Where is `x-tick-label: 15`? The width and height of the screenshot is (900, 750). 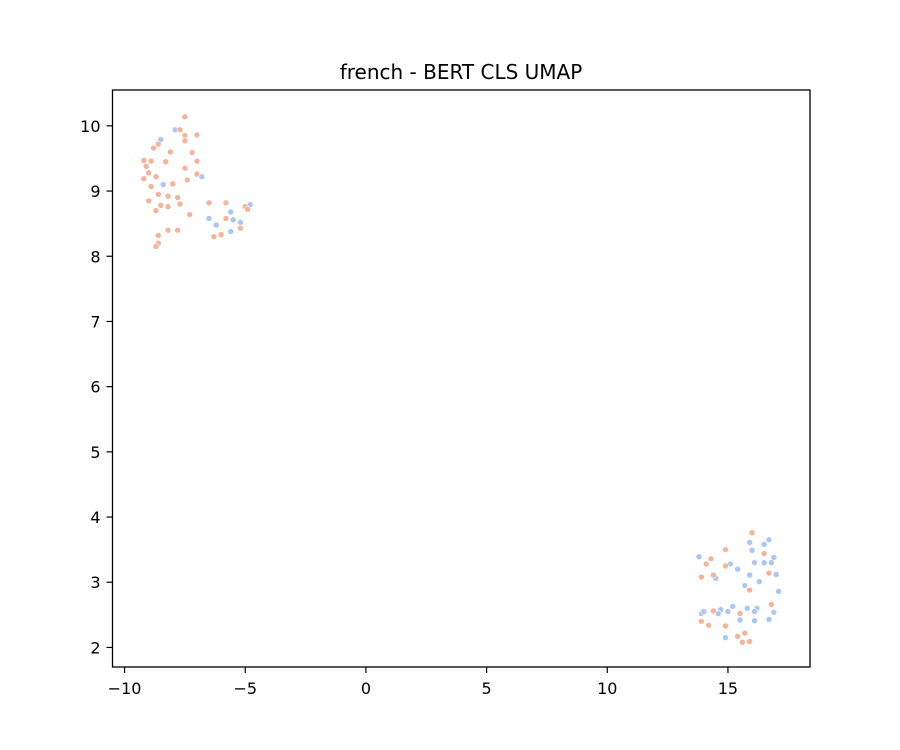
x-tick-label: 15 is located at coordinates (728, 688).